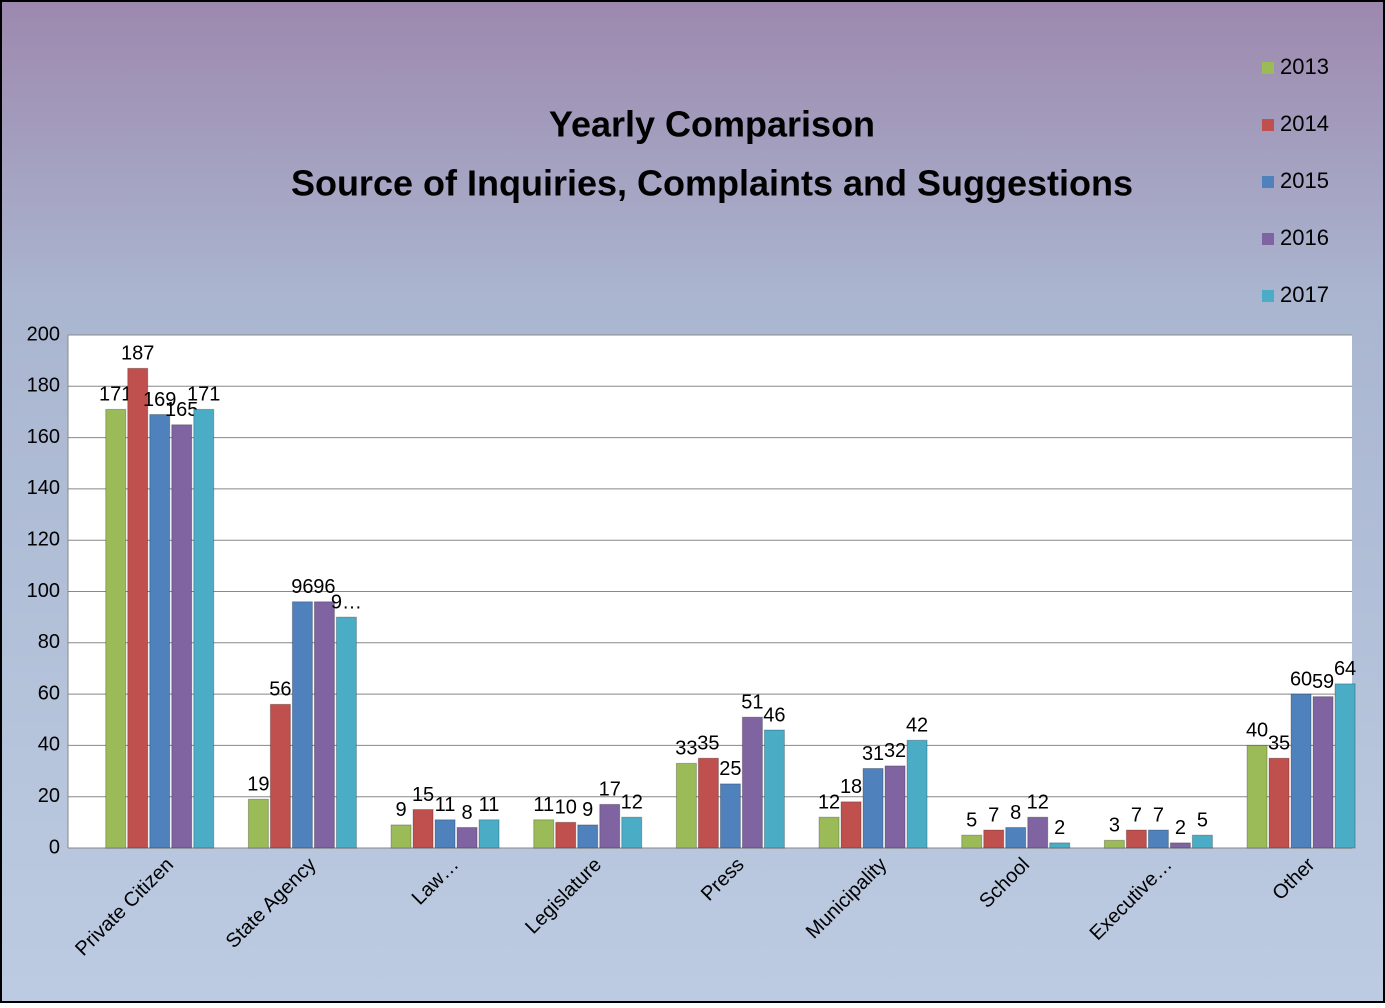 This screenshot has width=1385, height=1008. I want to click on data-label: 169, so click(159, 400).